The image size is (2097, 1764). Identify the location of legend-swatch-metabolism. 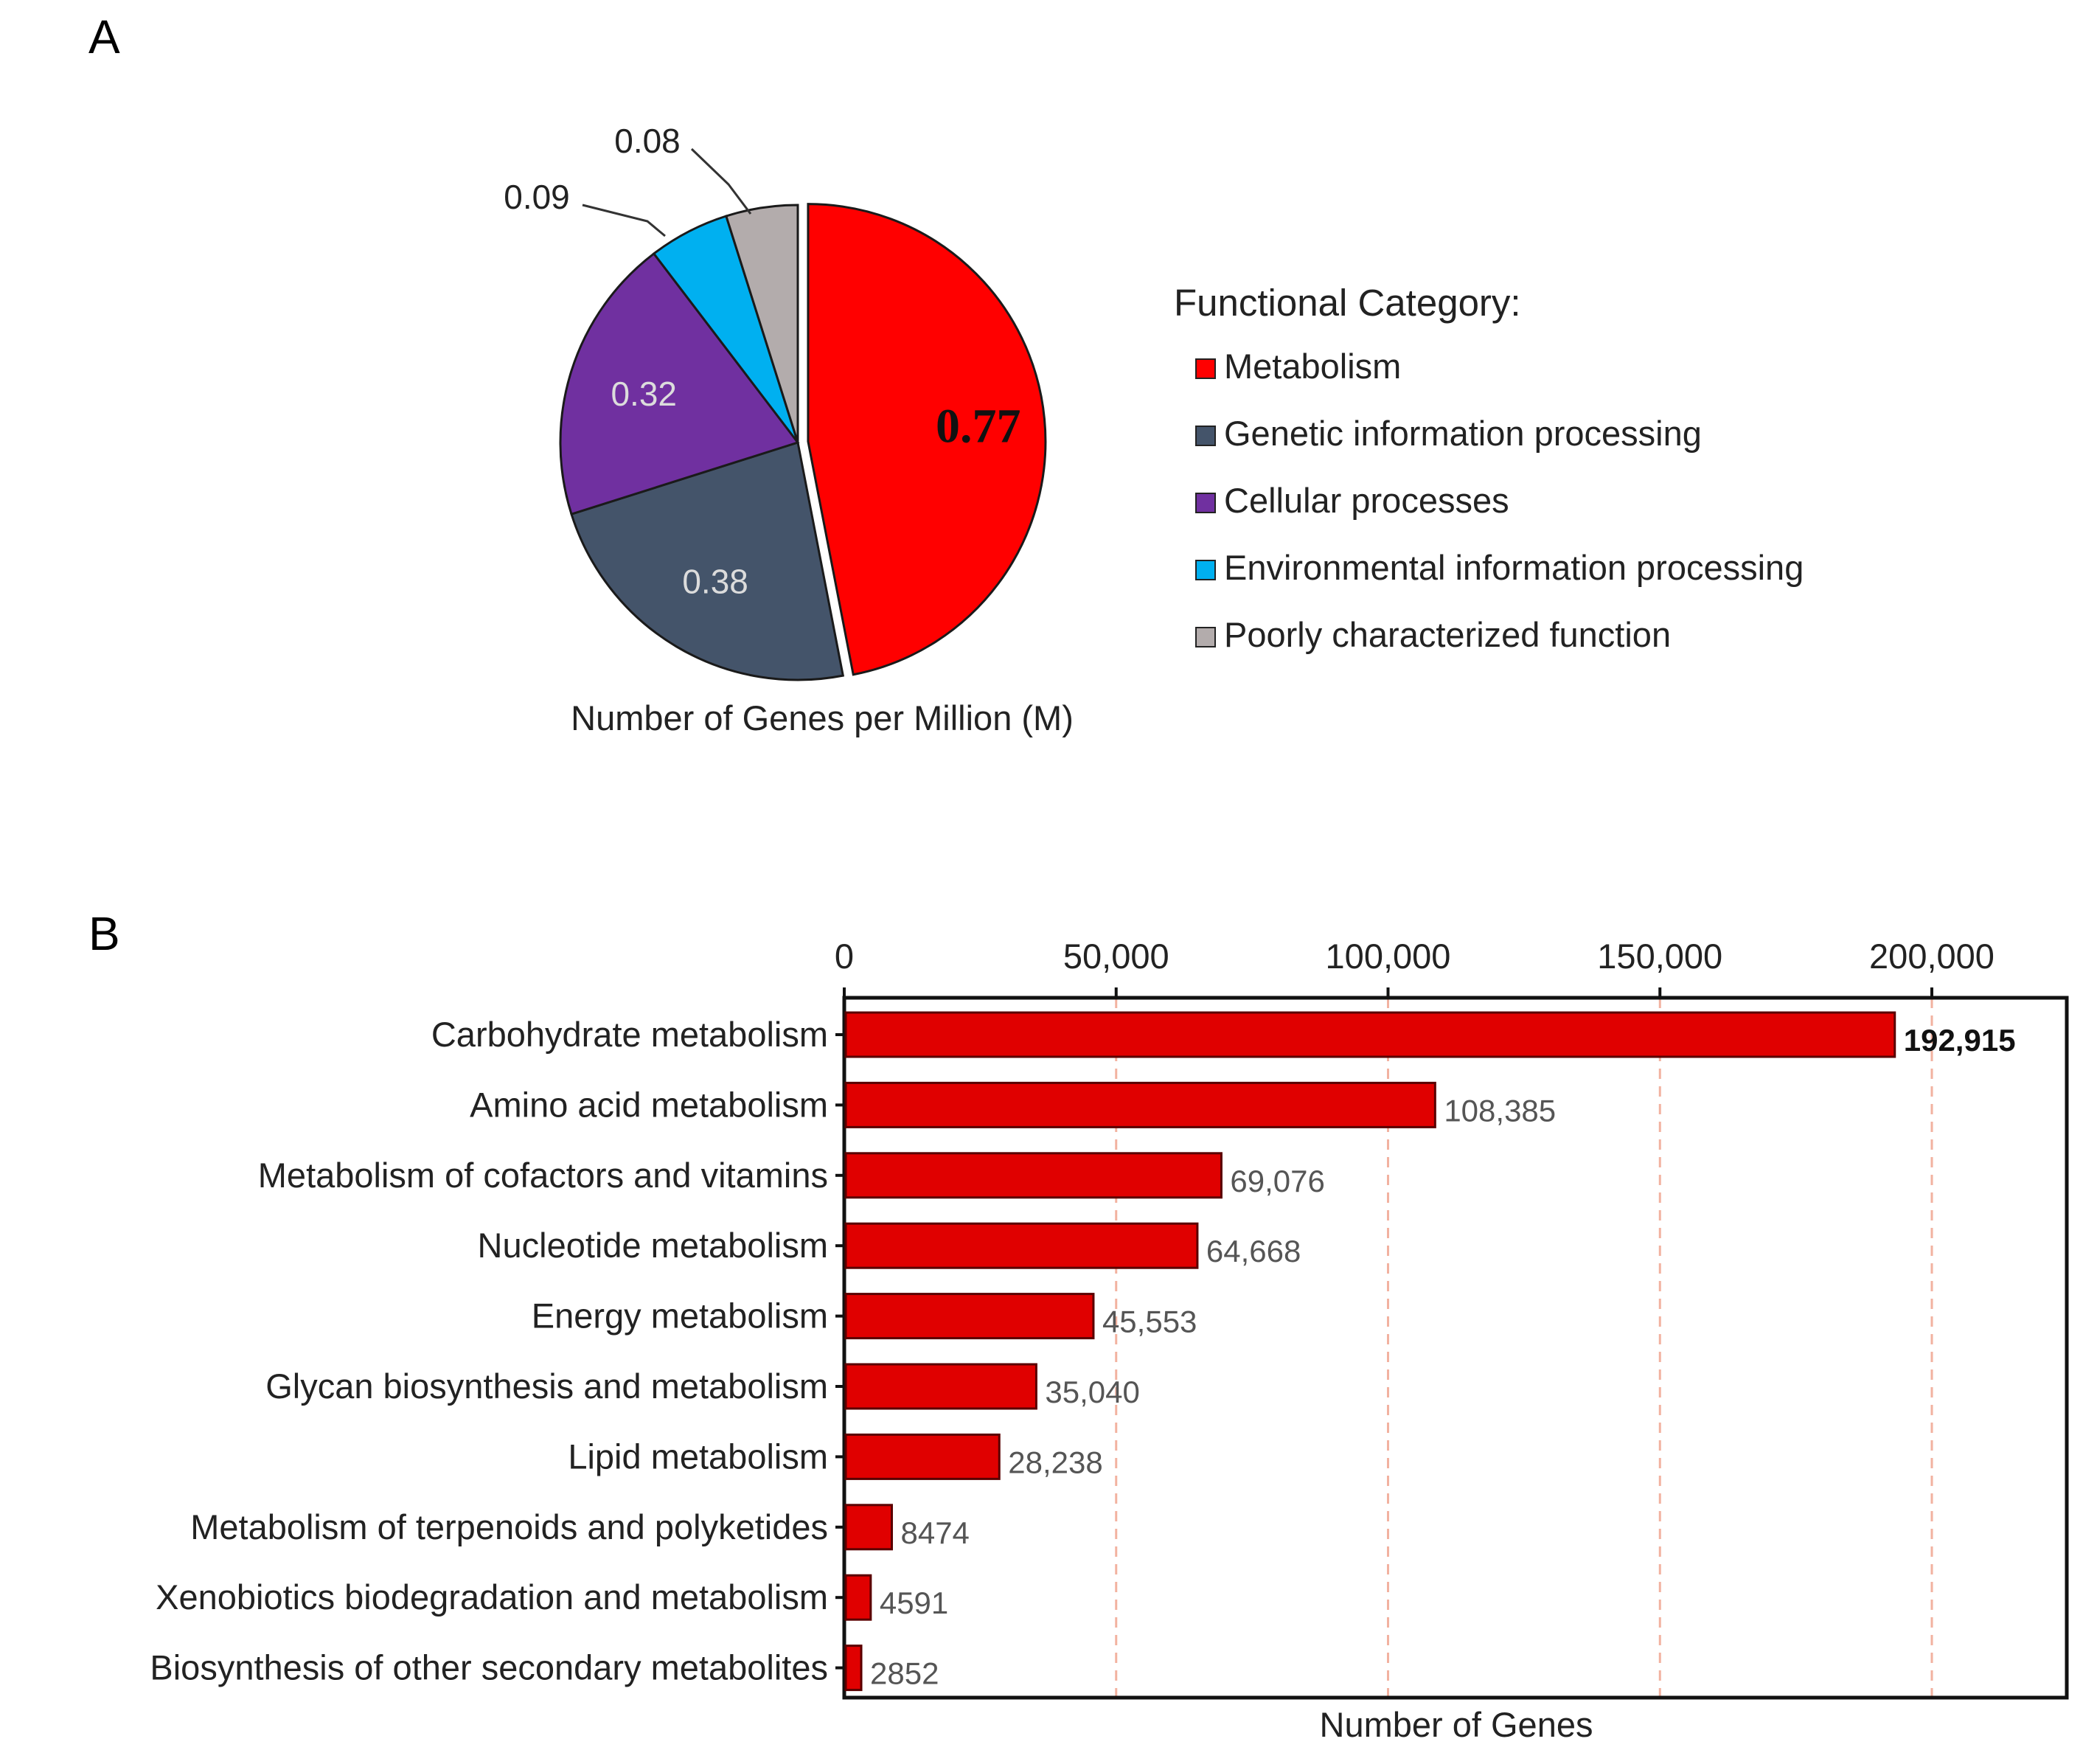
(1206, 368).